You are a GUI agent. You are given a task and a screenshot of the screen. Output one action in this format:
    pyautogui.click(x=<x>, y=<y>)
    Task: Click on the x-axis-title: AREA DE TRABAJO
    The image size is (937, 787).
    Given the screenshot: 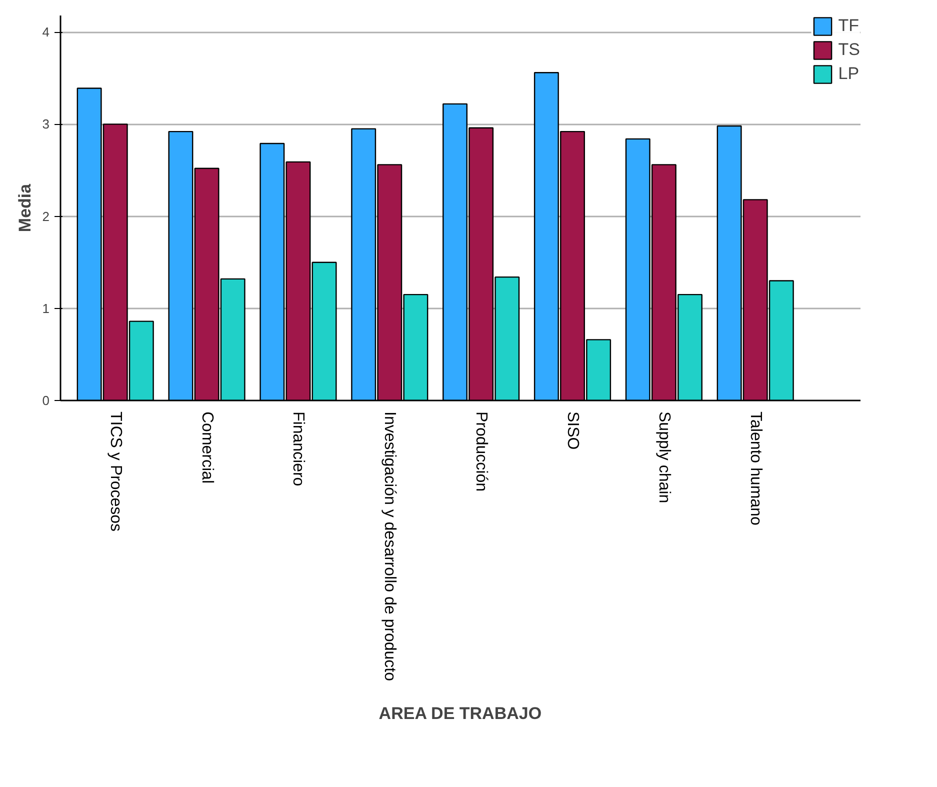 What is the action you would take?
    pyautogui.click(x=460, y=713)
    